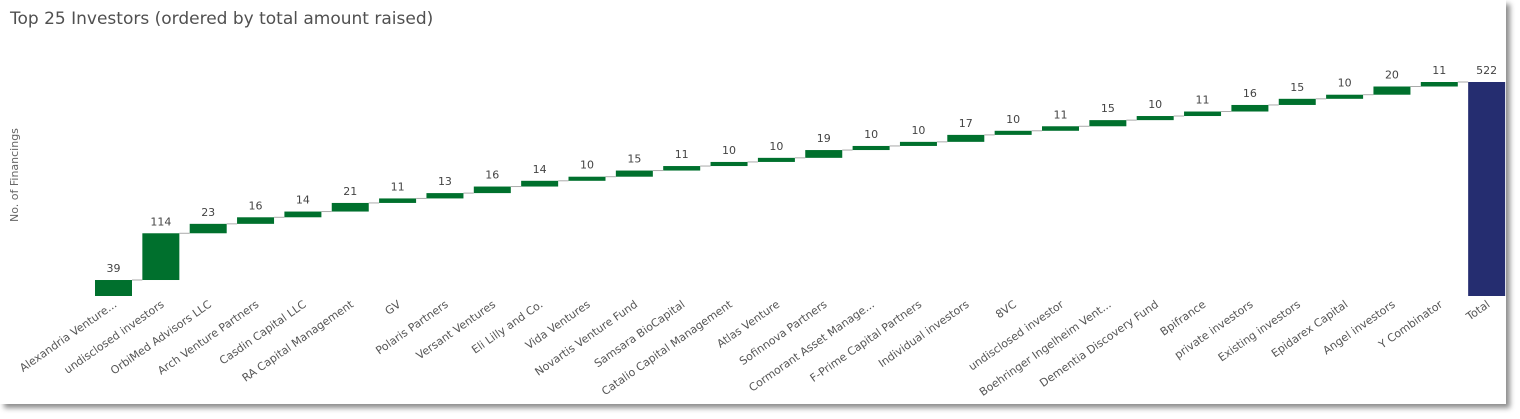 This screenshot has height=419, width=1520. What do you see at coordinates (350, 191) in the screenshot?
I see `data-label: 21` at bounding box center [350, 191].